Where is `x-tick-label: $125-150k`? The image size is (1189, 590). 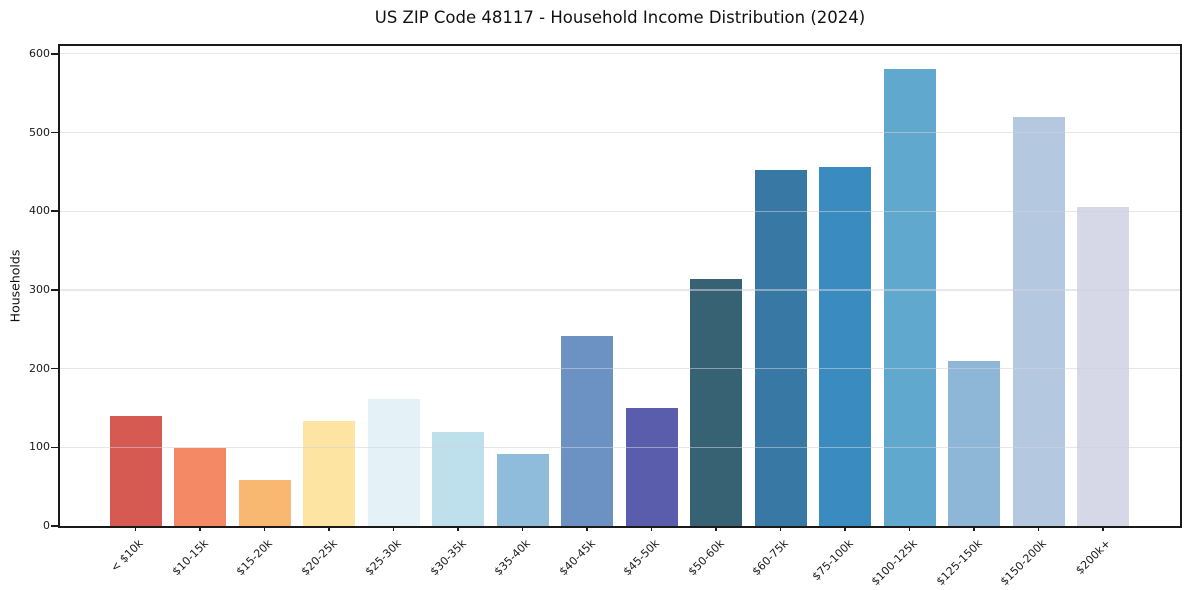 x-tick-label: $125-150k is located at coordinates (959, 562).